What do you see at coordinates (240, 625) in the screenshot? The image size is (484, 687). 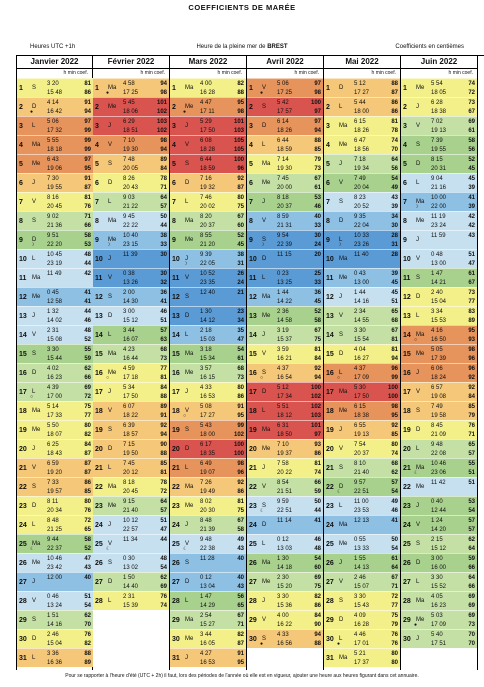 I see `tide-coef-2: 71` at bounding box center [240, 625].